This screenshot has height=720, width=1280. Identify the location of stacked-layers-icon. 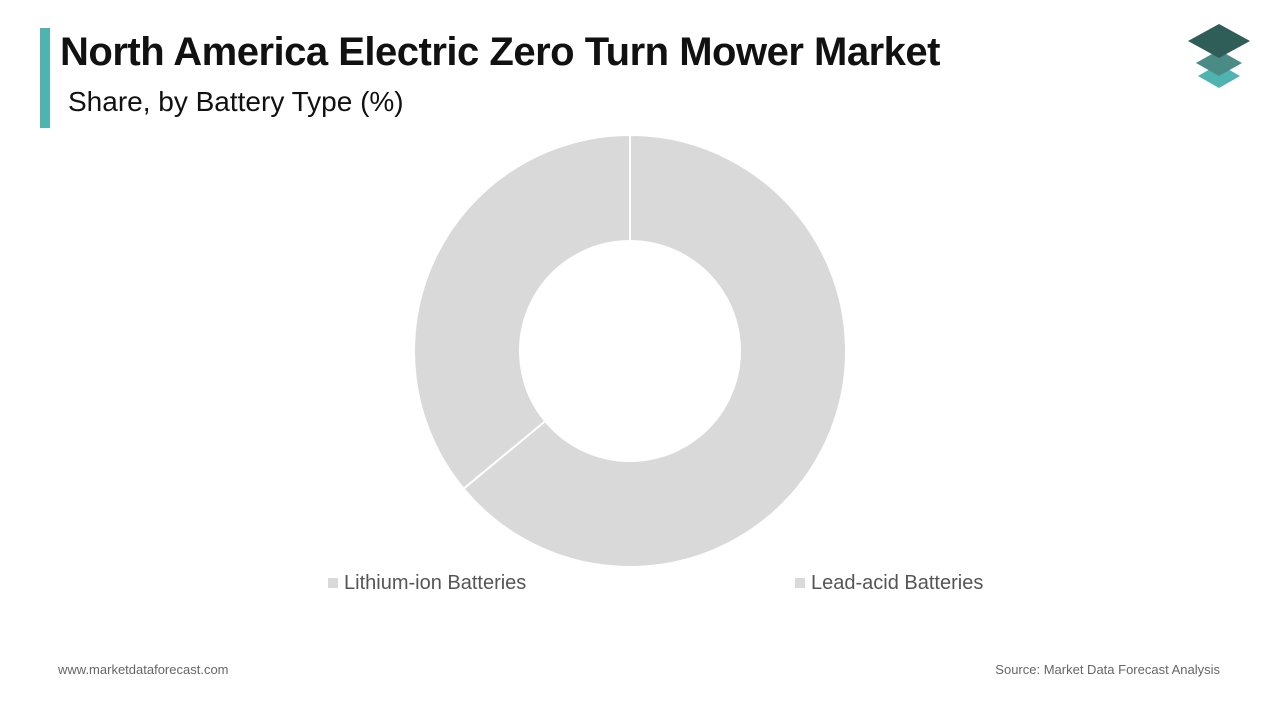
(1219, 56).